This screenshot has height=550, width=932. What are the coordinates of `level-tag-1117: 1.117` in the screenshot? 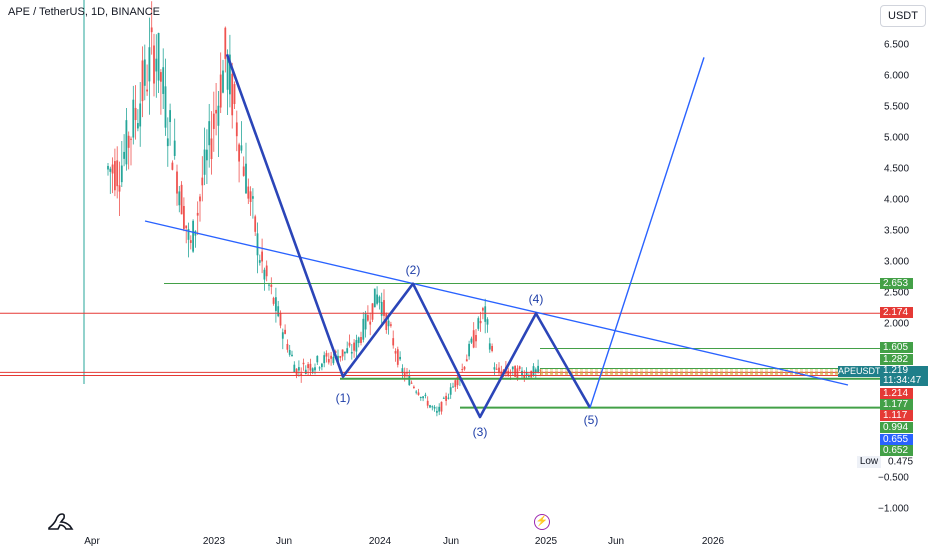 It's located at (896, 415).